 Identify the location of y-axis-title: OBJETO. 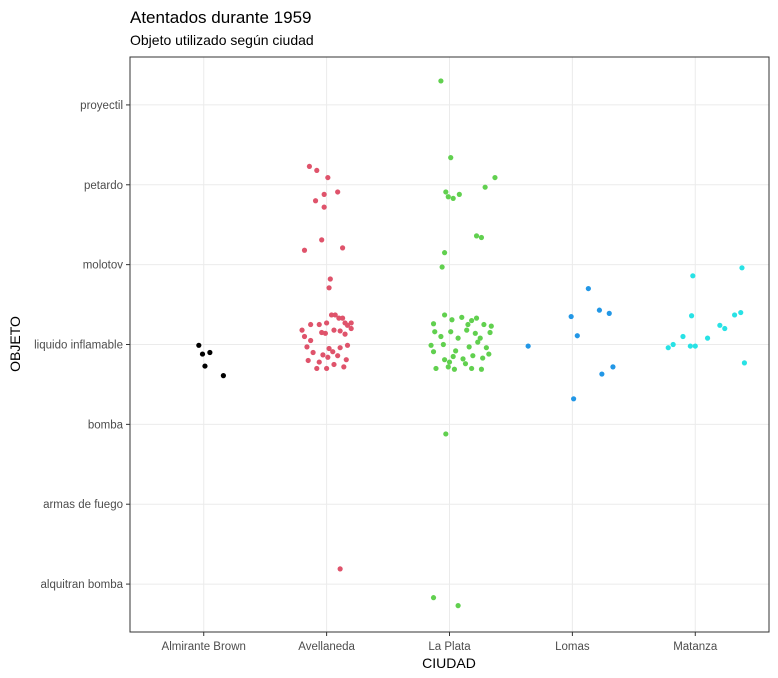
(15, 344).